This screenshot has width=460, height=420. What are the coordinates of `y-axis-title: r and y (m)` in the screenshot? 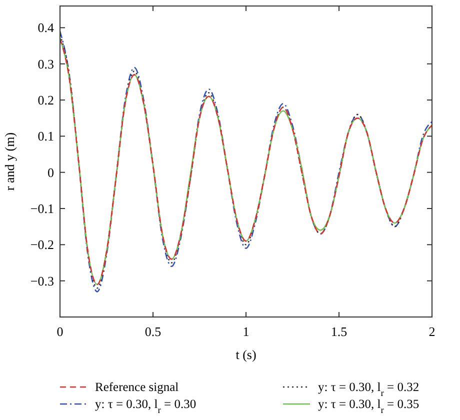 It's located at (9, 161).